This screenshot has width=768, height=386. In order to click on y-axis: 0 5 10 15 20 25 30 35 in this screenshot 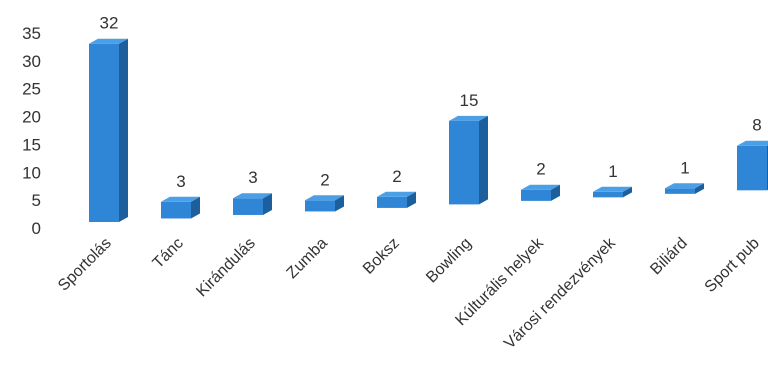, I will do `click(31, 131)`.